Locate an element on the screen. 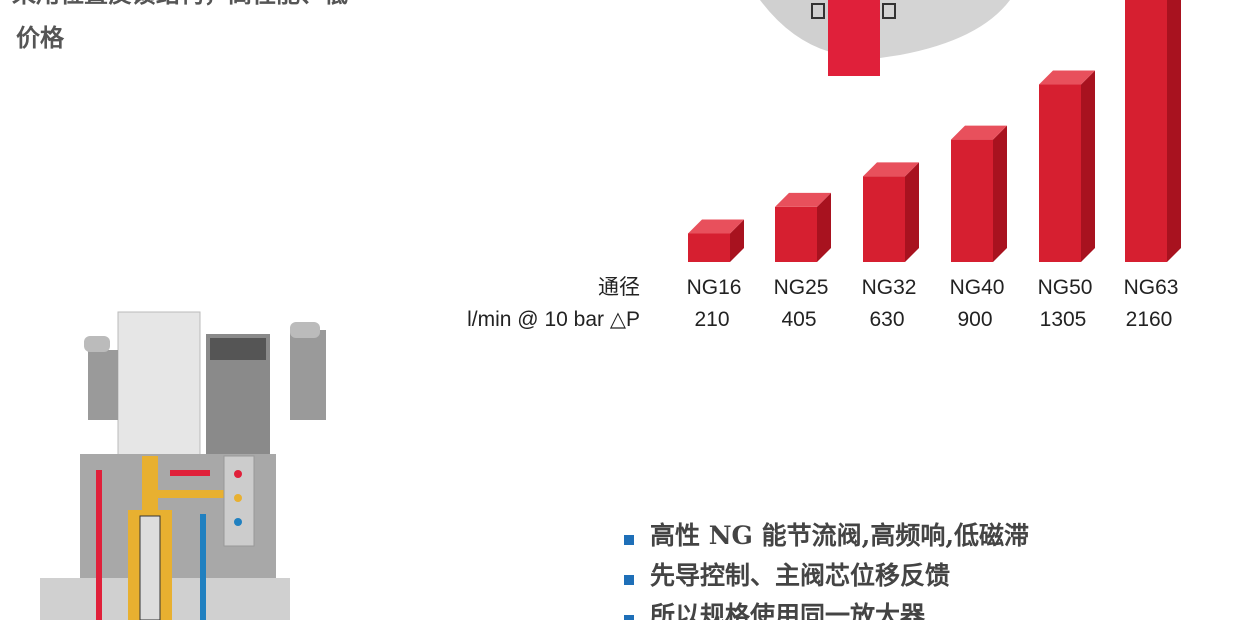 The width and height of the screenshot is (1253, 620). flow-value: 405 is located at coordinates (798, 319).